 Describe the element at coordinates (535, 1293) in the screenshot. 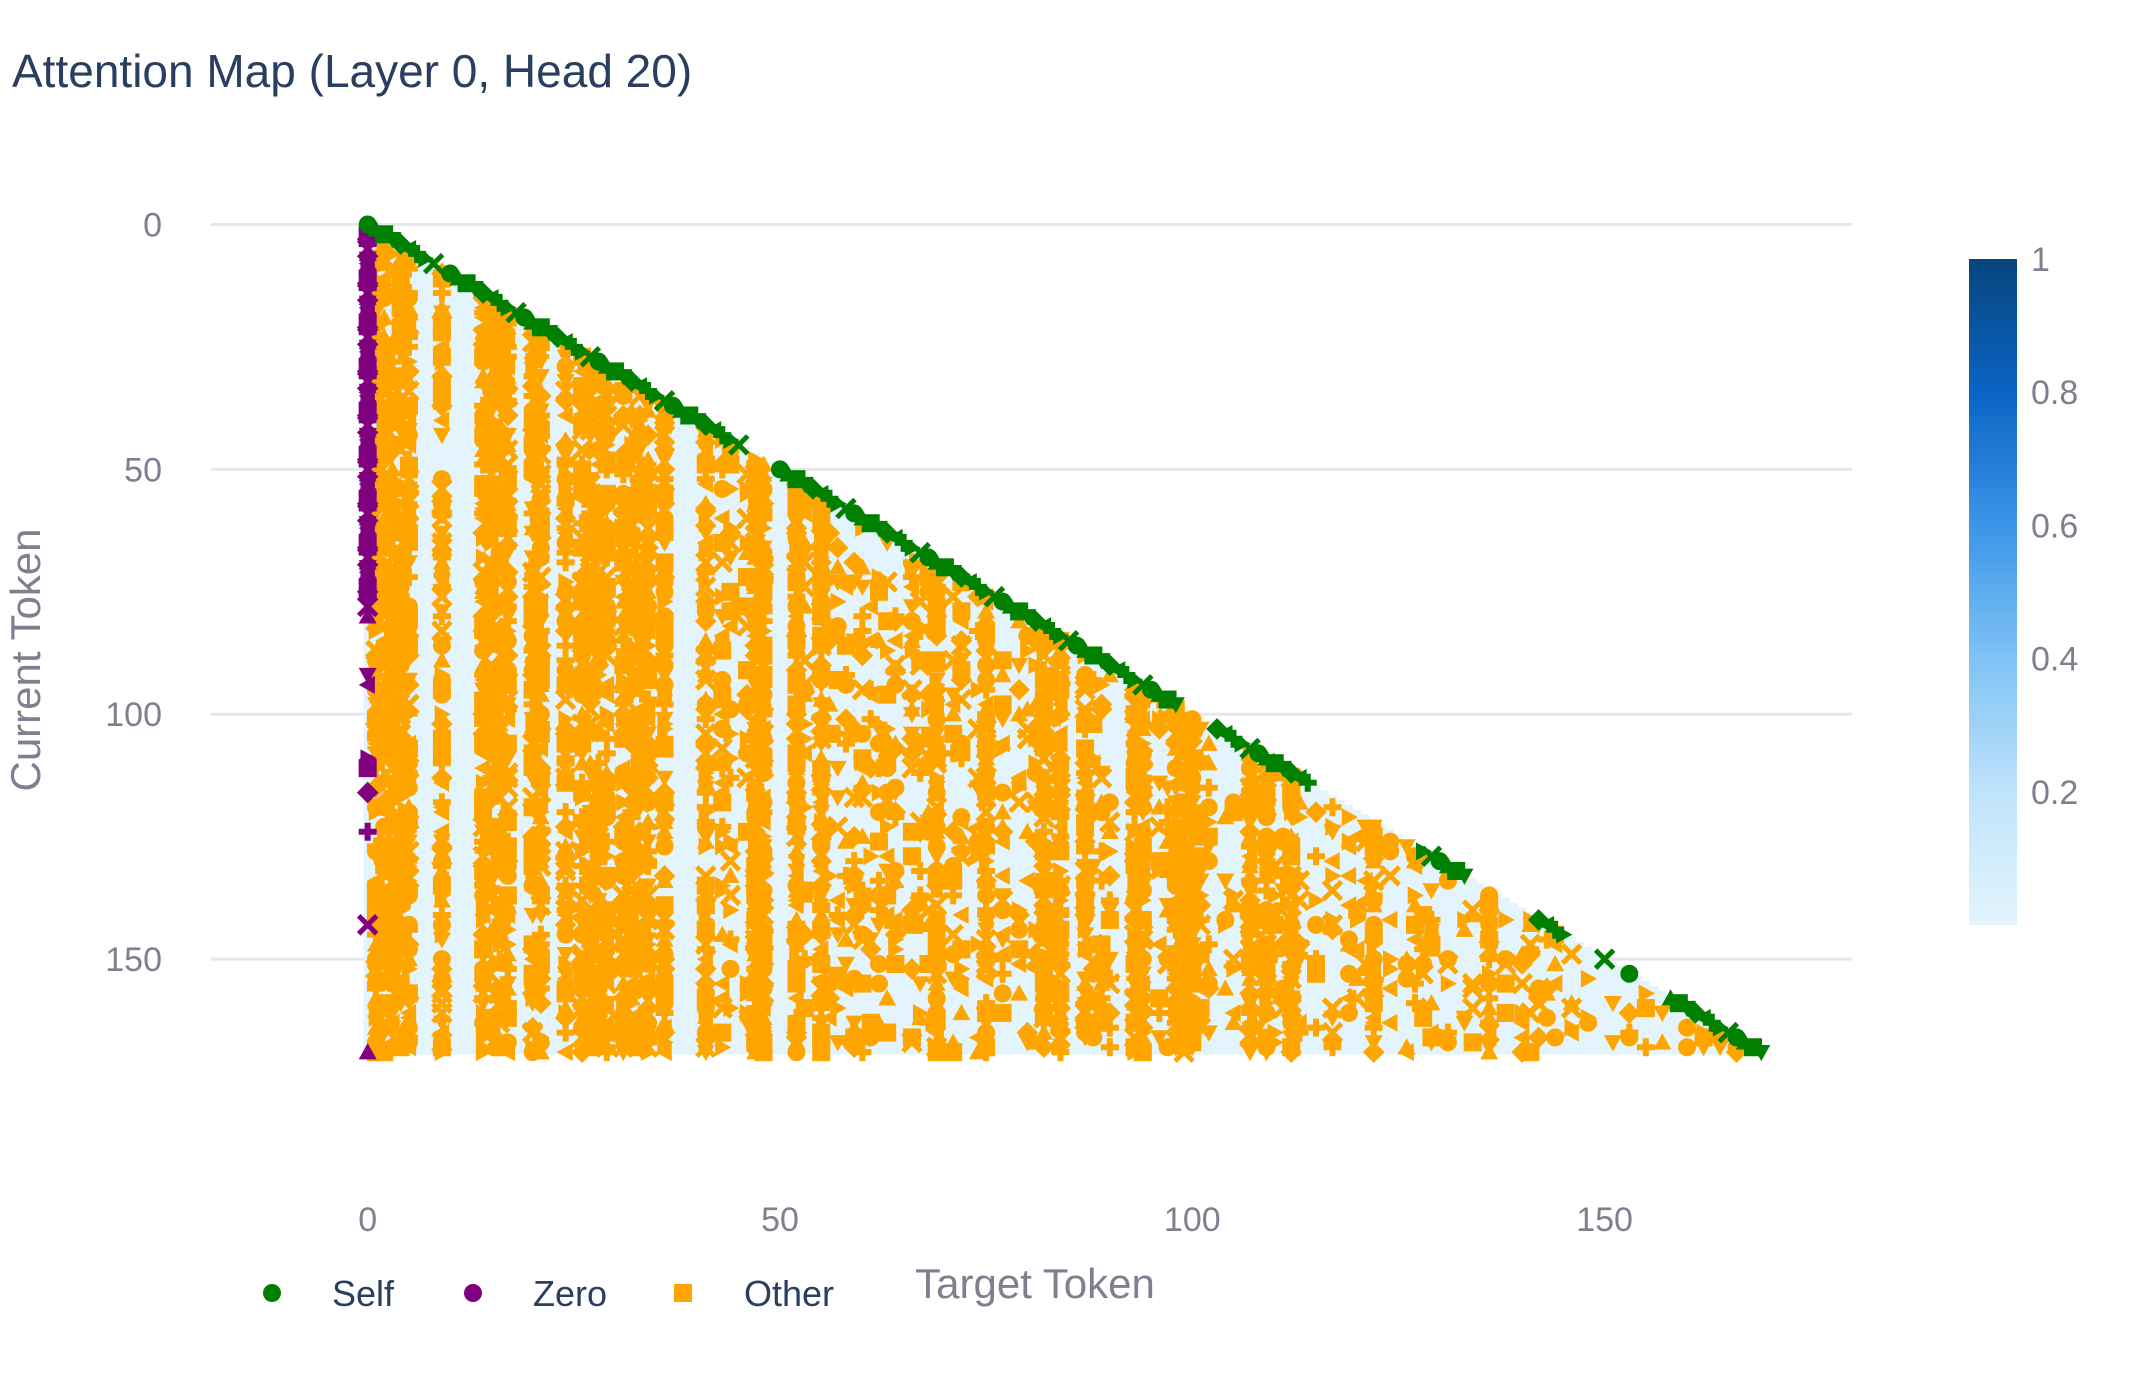

I see `legend-item-zero: Zero` at that location.